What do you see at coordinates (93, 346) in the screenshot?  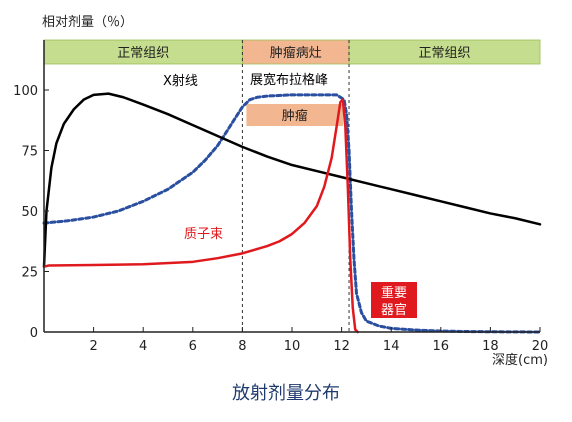 I see `x-tick-label: 2` at bounding box center [93, 346].